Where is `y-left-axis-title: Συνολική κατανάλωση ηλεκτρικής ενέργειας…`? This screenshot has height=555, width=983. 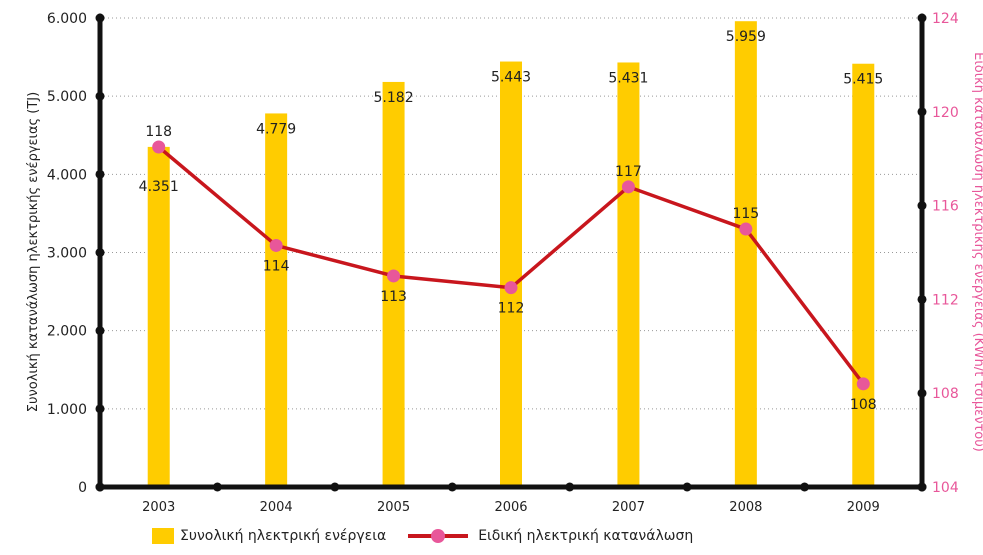 y-left-axis-title: Συνολική κατανάλωση ηλεκτρικής ενέργειας… is located at coordinates (33, 252).